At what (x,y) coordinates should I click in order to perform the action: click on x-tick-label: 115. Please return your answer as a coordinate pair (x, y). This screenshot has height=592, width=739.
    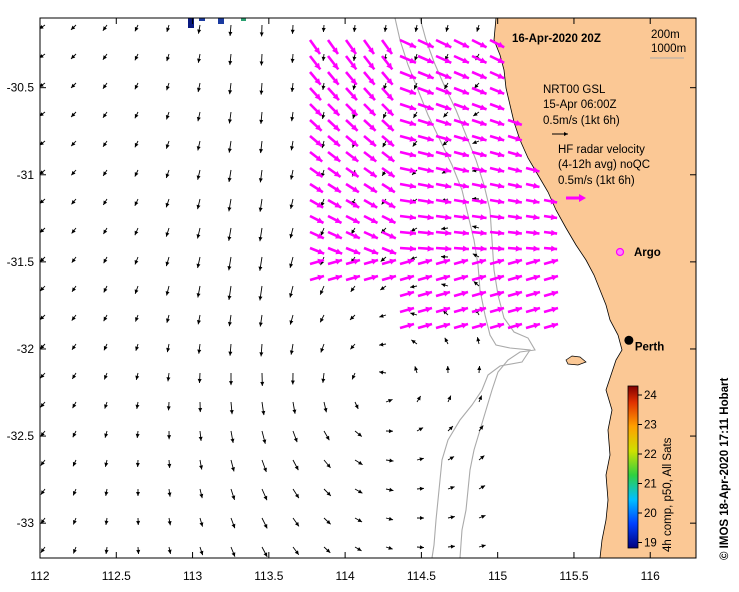
    Looking at the image, I should click on (497, 576).